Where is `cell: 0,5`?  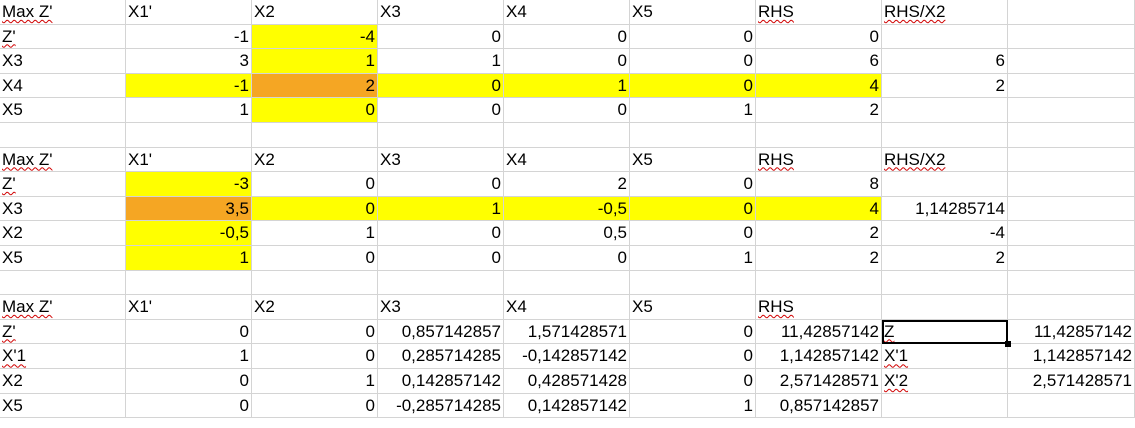 cell: 0,5 is located at coordinates (567, 233).